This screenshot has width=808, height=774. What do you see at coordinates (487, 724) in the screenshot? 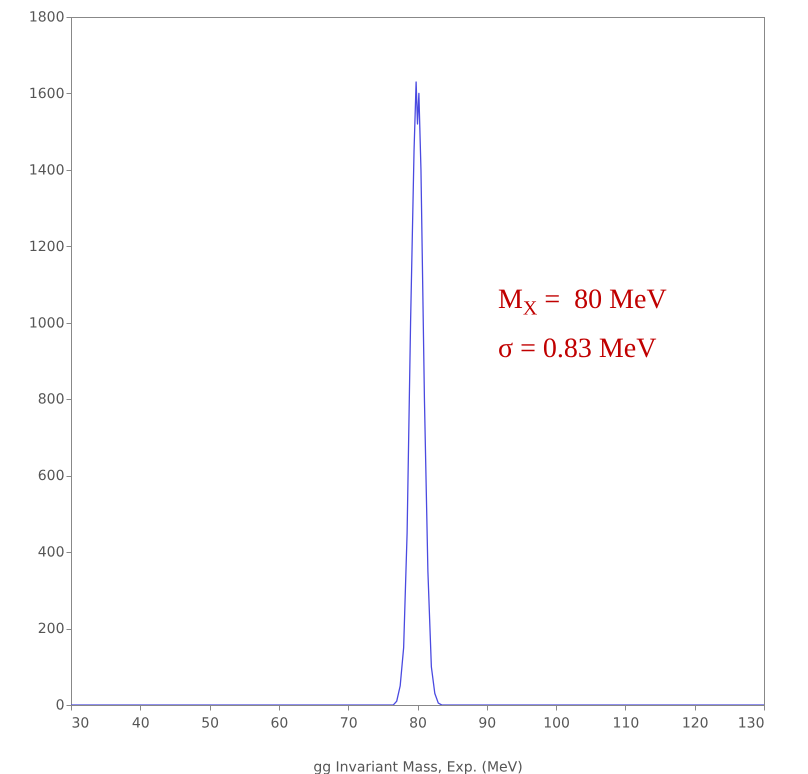
I see `x-tick-label: 90` at bounding box center [487, 724].